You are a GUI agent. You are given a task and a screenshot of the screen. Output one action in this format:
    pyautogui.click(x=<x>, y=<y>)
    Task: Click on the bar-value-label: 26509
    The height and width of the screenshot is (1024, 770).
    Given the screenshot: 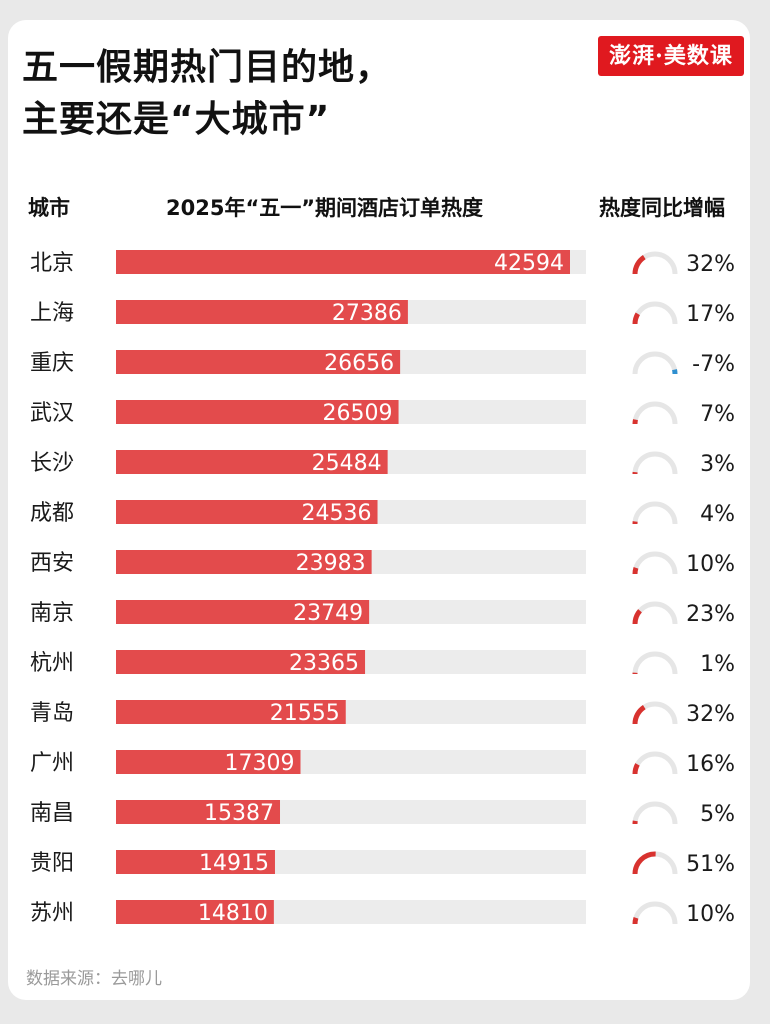 What is the action you would take?
    pyautogui.click(x=358, y=413)
    